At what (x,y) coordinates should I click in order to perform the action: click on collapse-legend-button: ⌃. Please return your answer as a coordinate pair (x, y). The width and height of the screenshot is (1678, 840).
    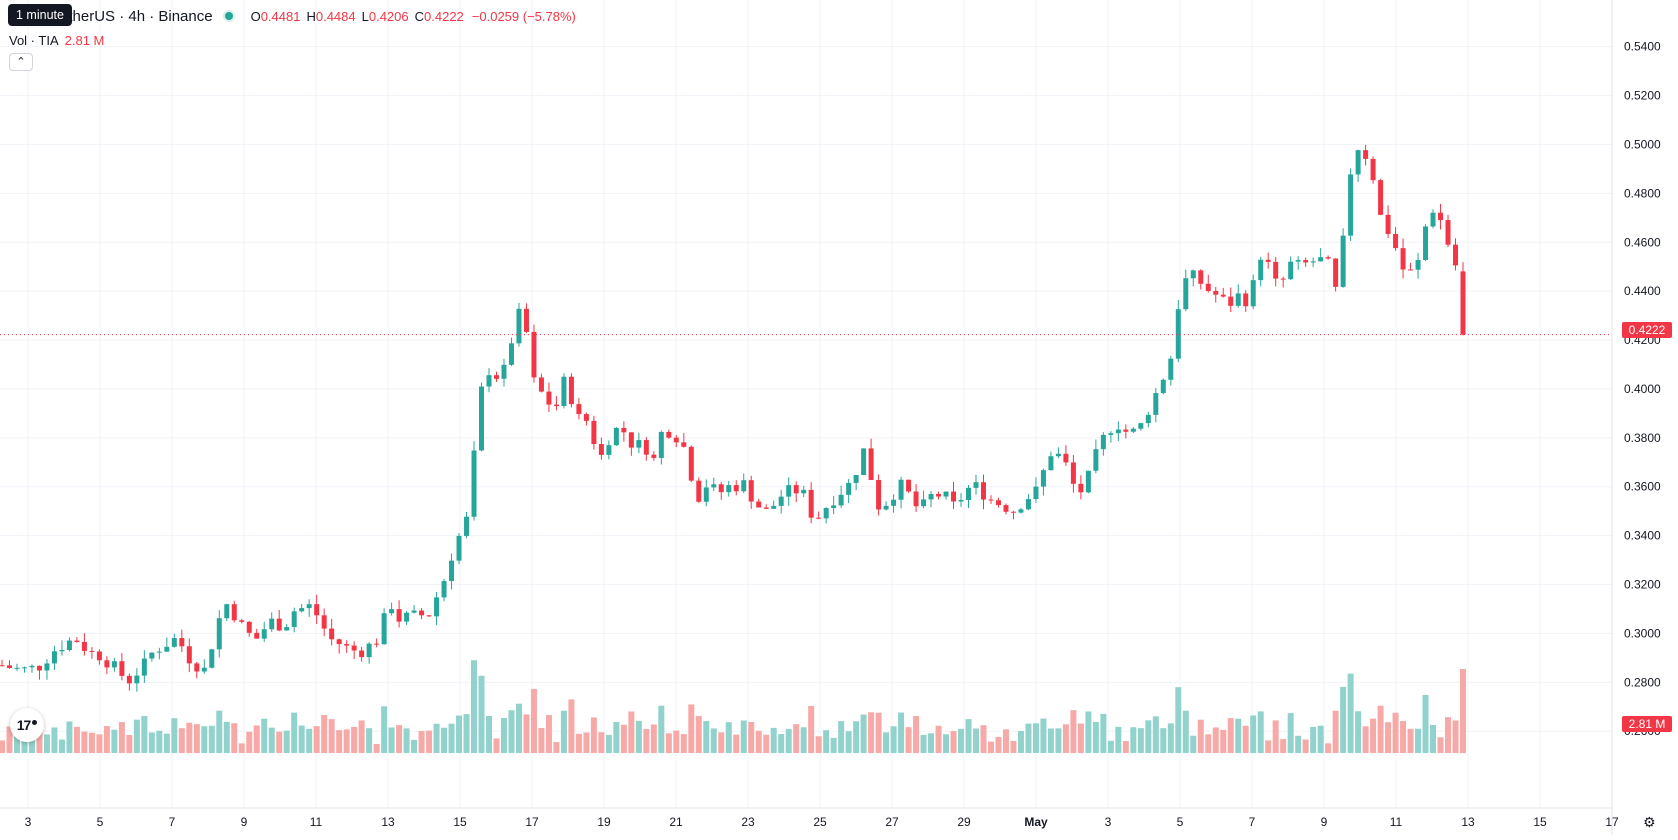
    Looking at the image, I should click on (21, 62).